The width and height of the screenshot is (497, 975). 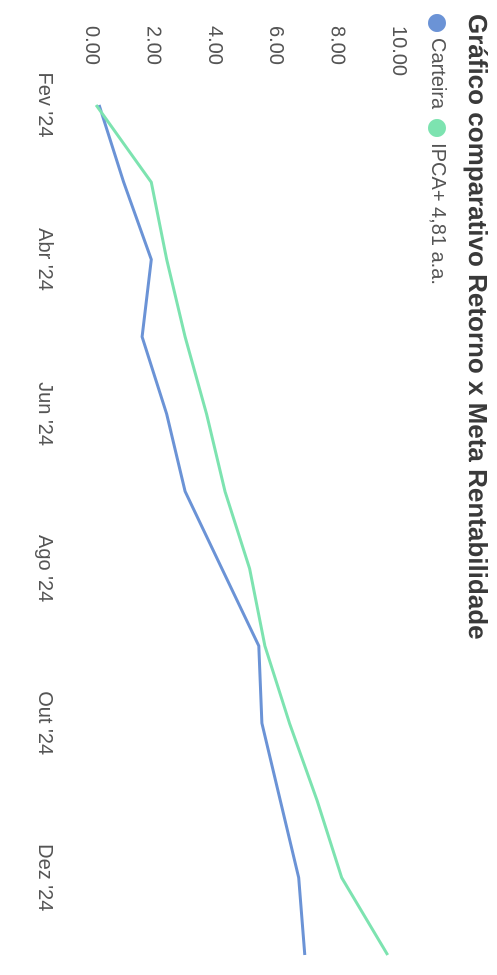 I want to click on x-tick-label: Jun '24, so click(x=45, y=414).